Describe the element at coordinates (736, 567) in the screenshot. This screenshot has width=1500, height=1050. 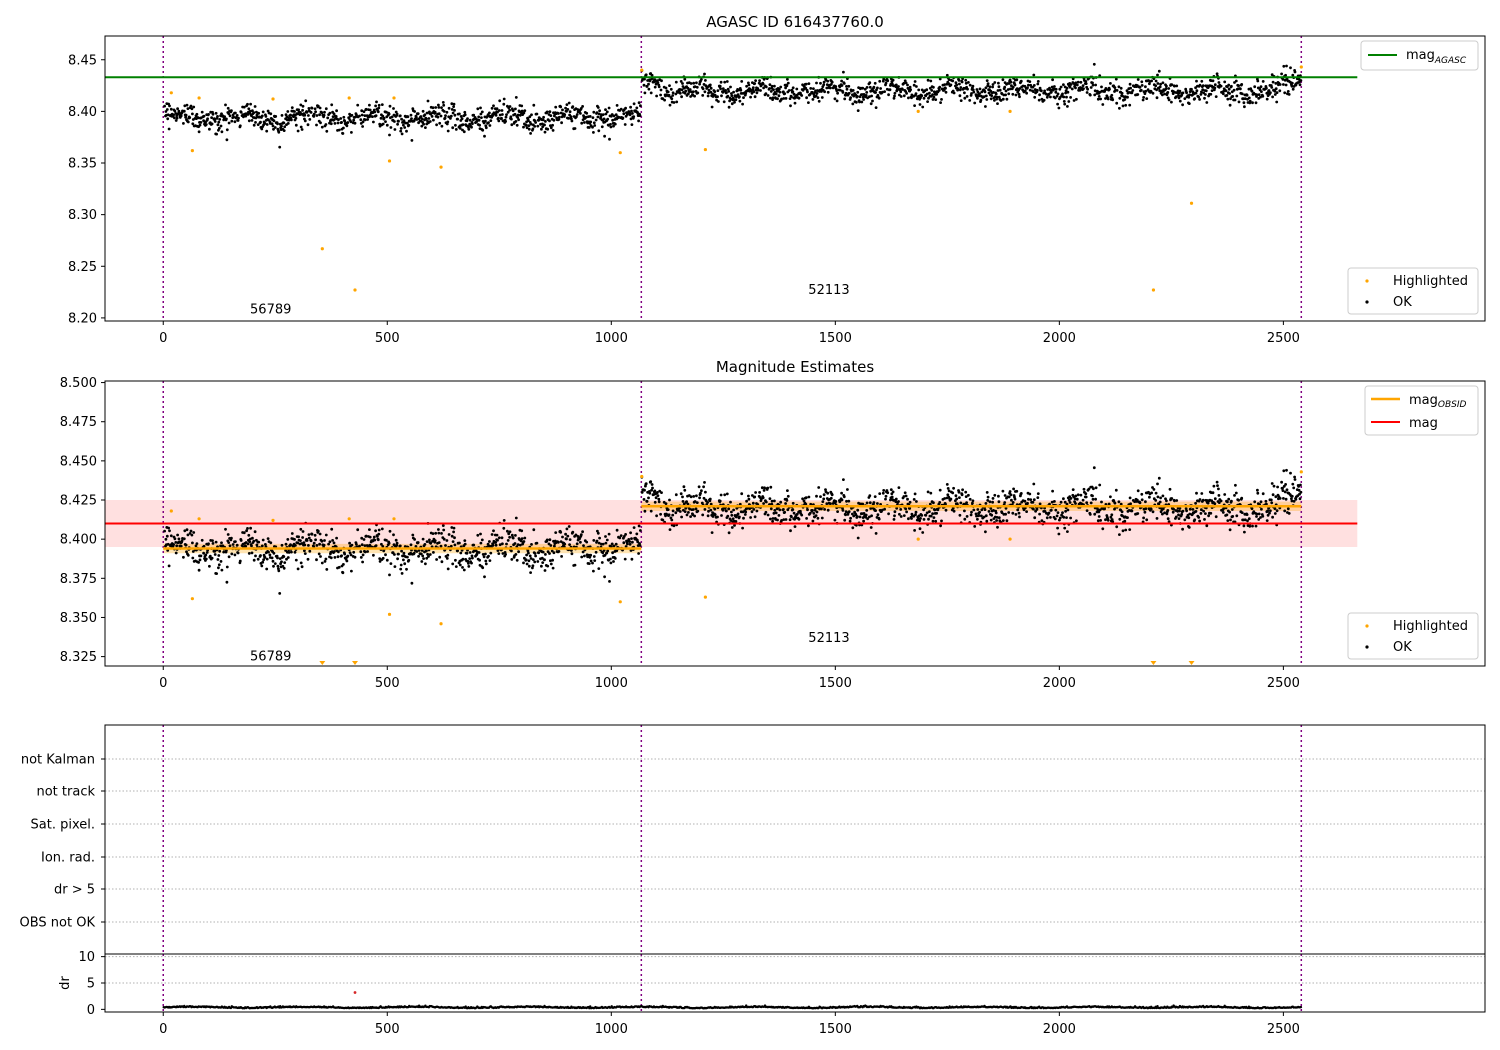
I see `highlighted-points` at that location.